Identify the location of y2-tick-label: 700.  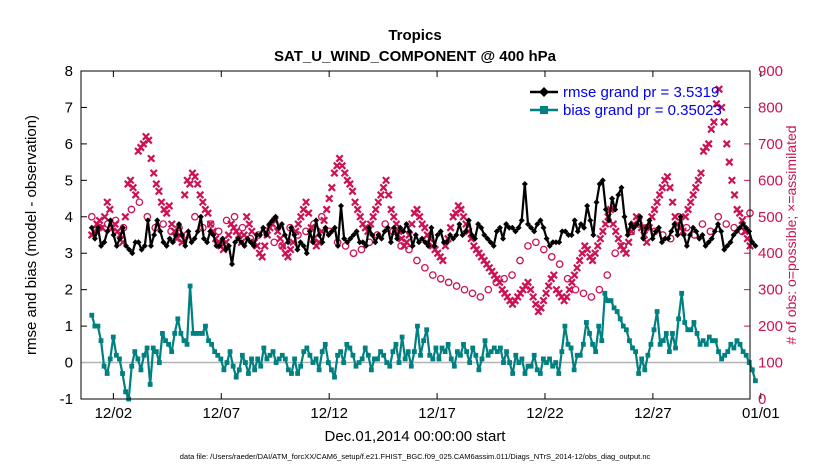
(770, 144).